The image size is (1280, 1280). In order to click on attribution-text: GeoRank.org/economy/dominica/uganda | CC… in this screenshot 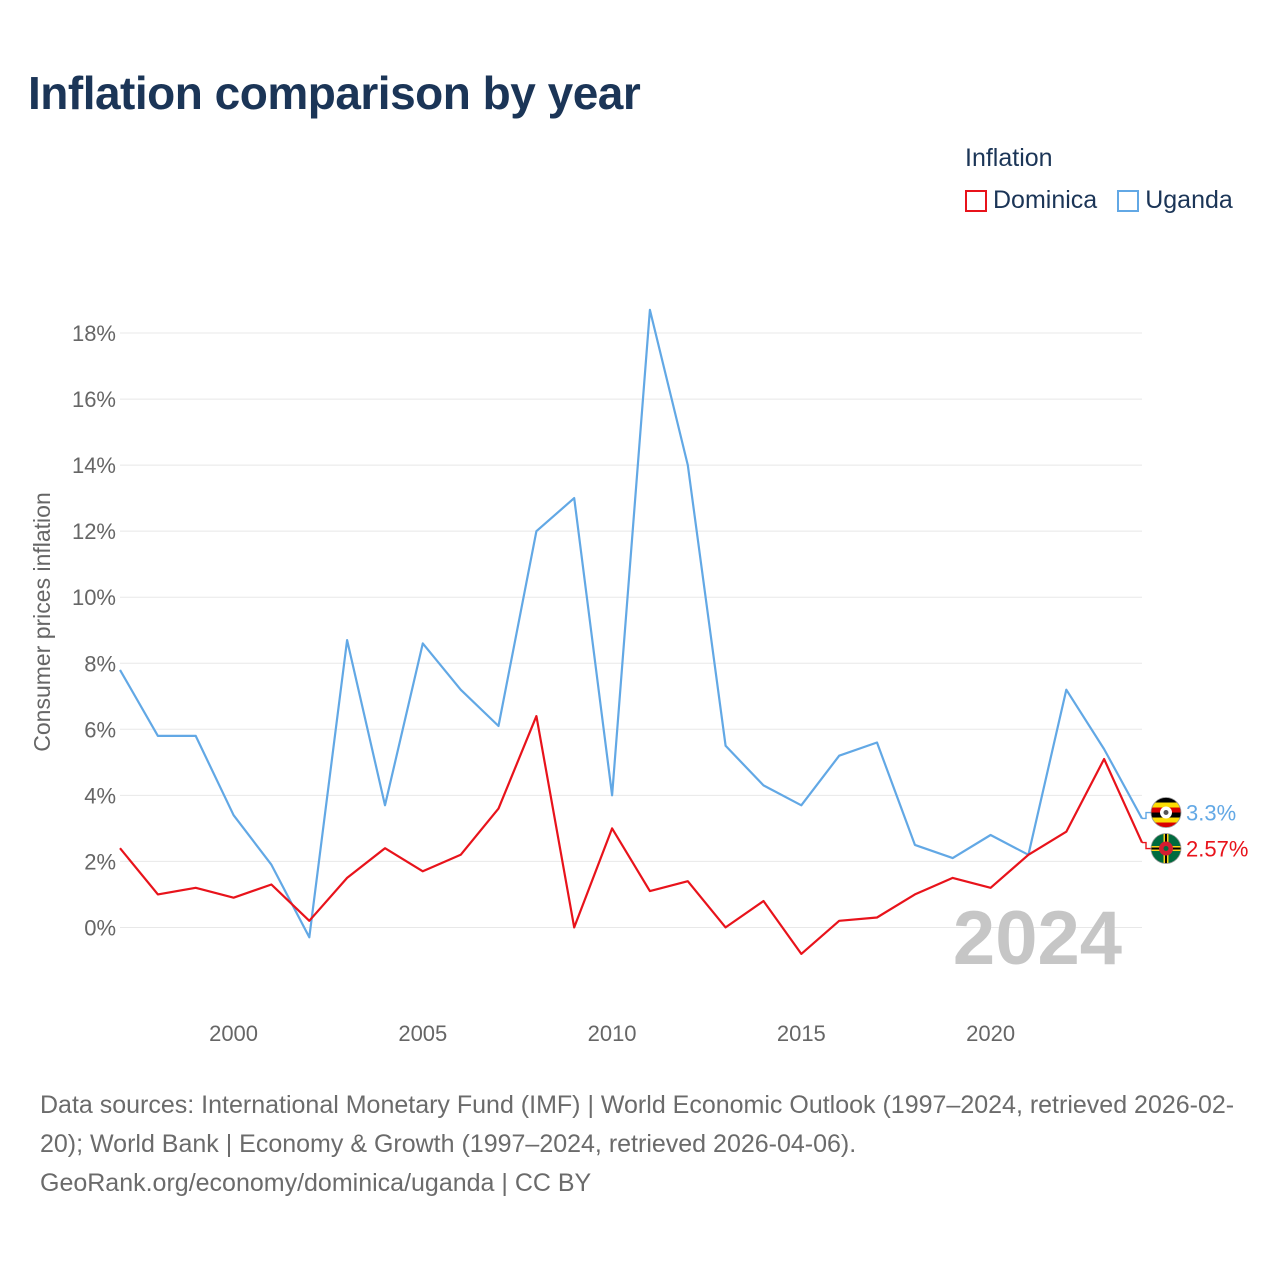, I will do `click(316, 1183)`.